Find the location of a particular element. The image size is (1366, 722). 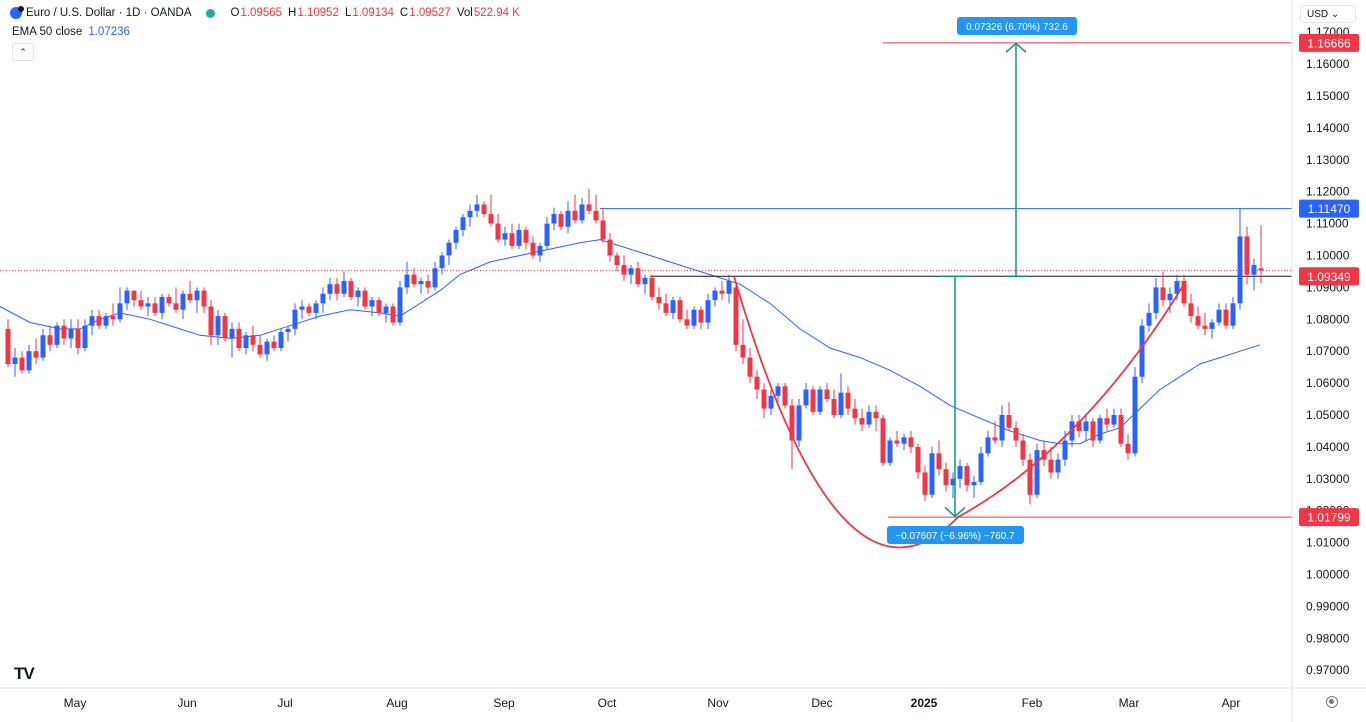

x-tick-label: May is located at coordinates (75, 703).